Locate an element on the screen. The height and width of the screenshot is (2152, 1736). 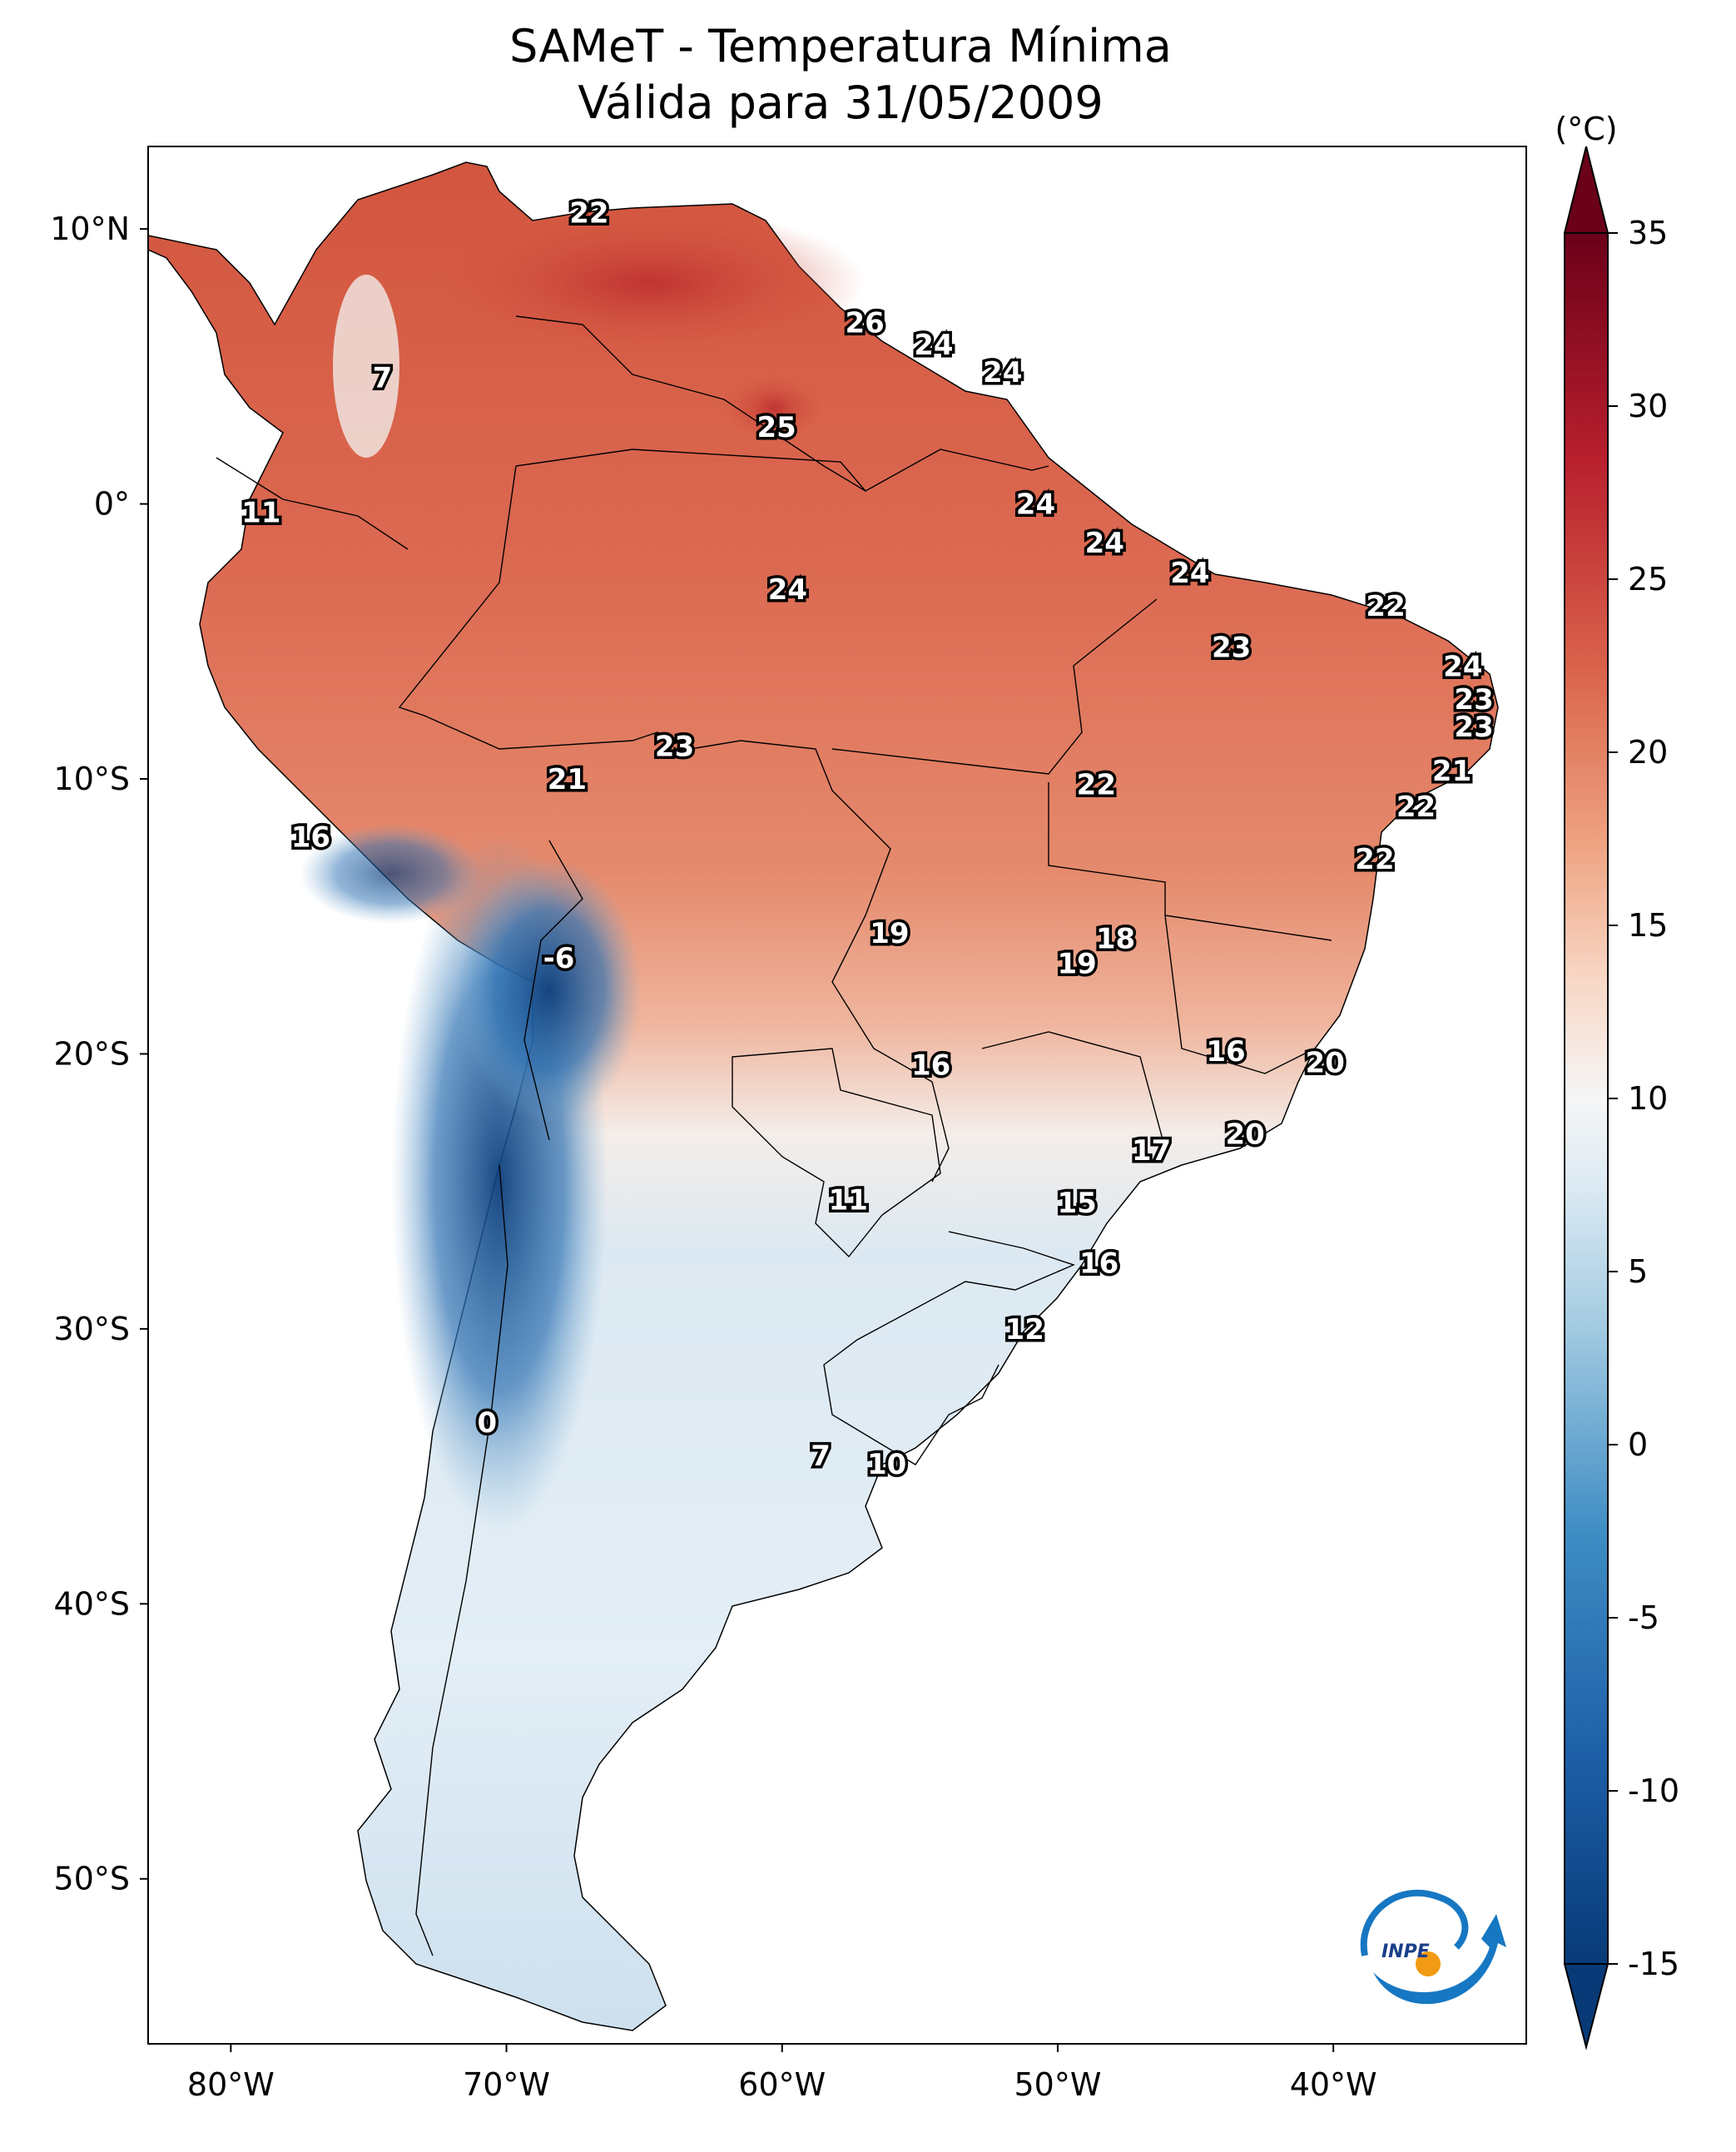
colorbar-tick-label: -5 is located at coordinates (1643, 1617).